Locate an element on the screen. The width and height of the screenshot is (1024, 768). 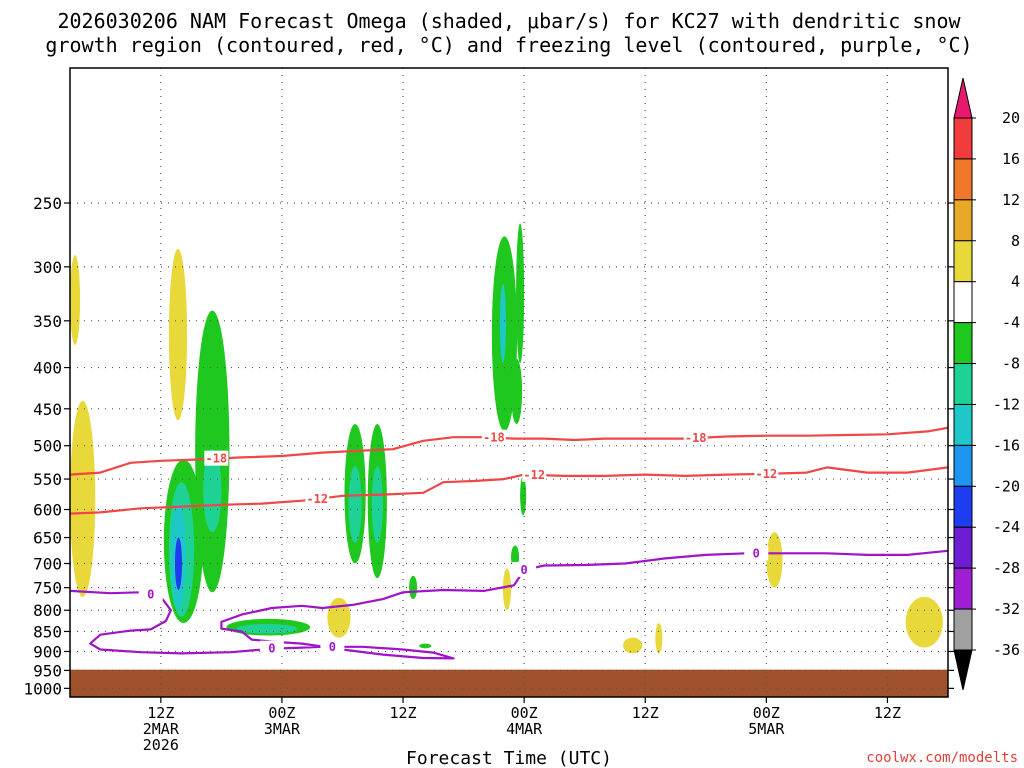
omega-region-teal-column-24z is located at coordinates (355, 504).